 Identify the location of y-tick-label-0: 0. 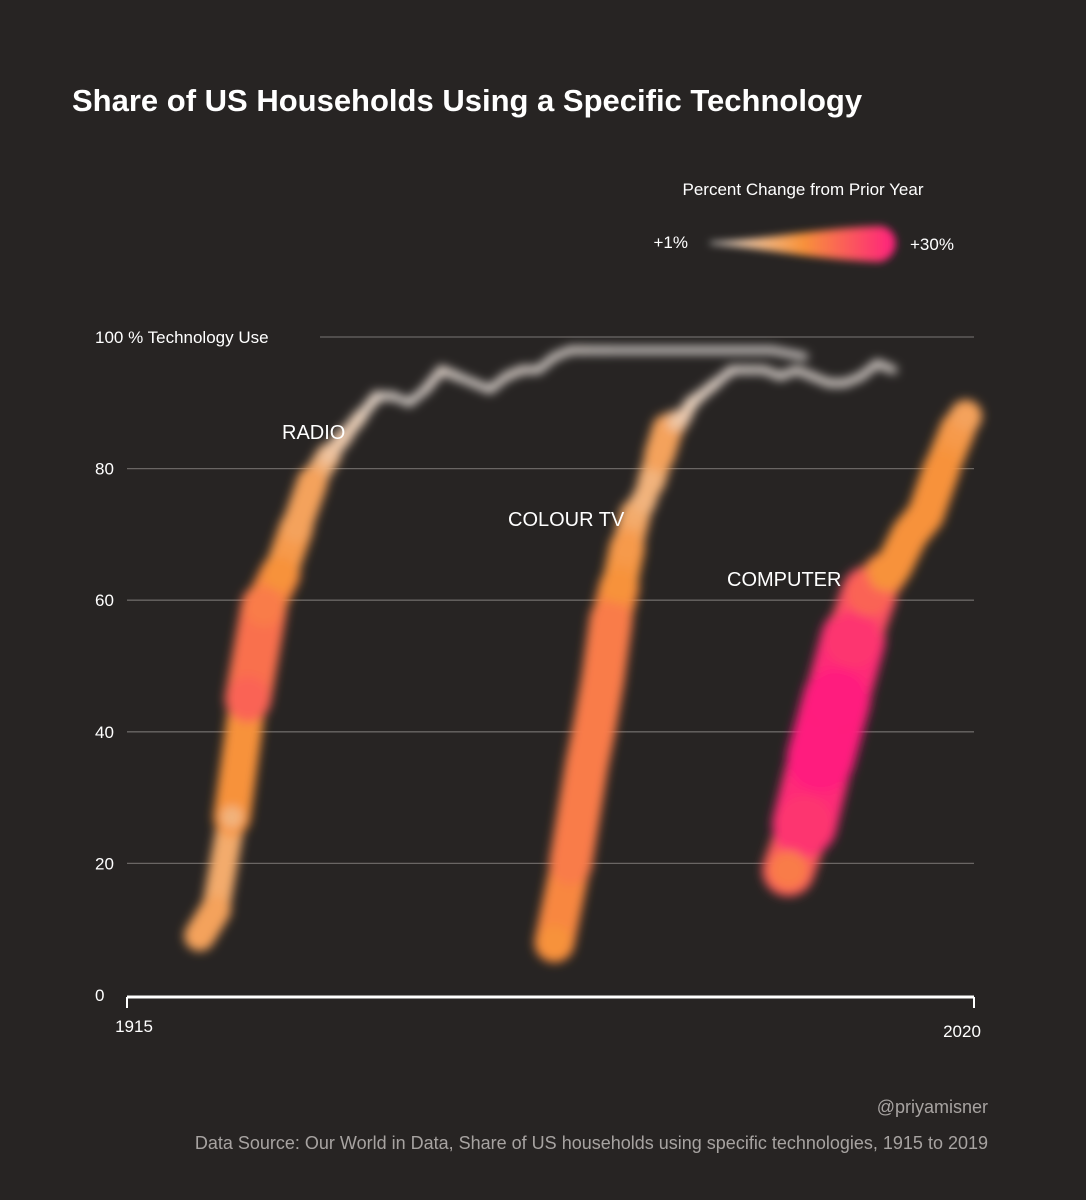
(99, 995).